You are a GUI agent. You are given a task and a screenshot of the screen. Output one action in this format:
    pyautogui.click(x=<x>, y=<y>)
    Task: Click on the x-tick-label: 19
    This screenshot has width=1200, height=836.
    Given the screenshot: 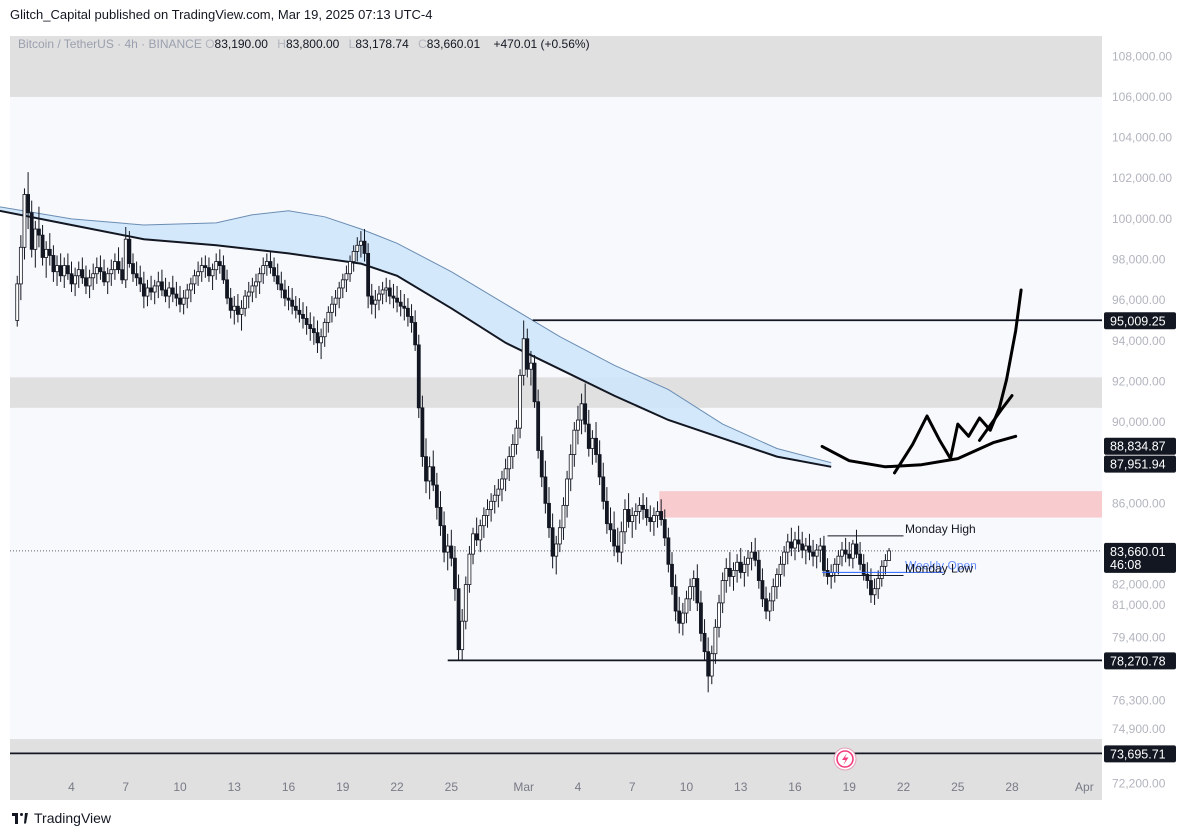 What is the action you would take?
    pyautogui.click(x=850, y=787)
    